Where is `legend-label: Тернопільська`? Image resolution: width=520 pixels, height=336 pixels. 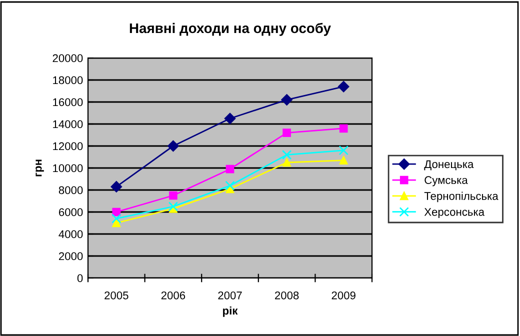
legend-label: Тернопільська is located at coordinates (461, 197).